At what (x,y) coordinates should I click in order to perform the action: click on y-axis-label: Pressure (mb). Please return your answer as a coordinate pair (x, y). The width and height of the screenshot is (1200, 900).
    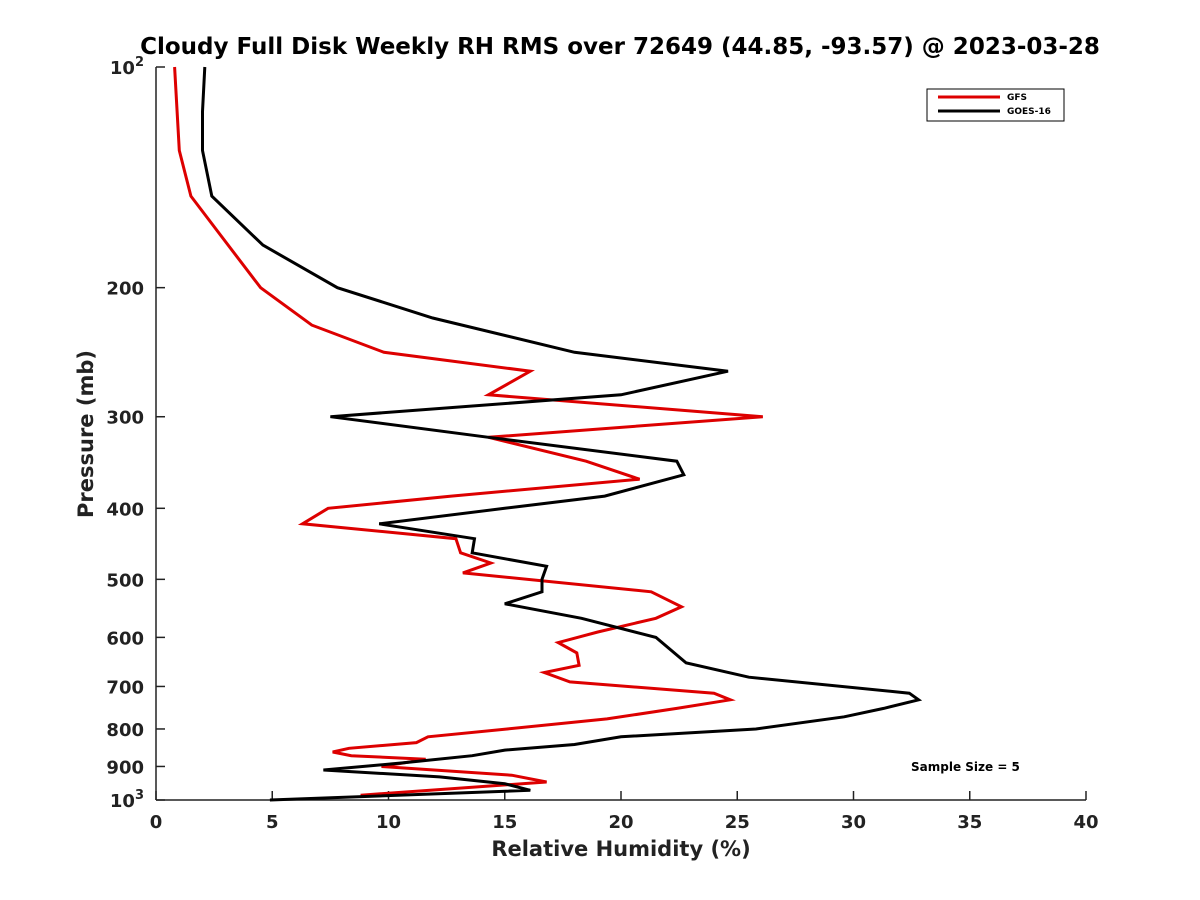
    Looking at the image, I should click on (86, 434).